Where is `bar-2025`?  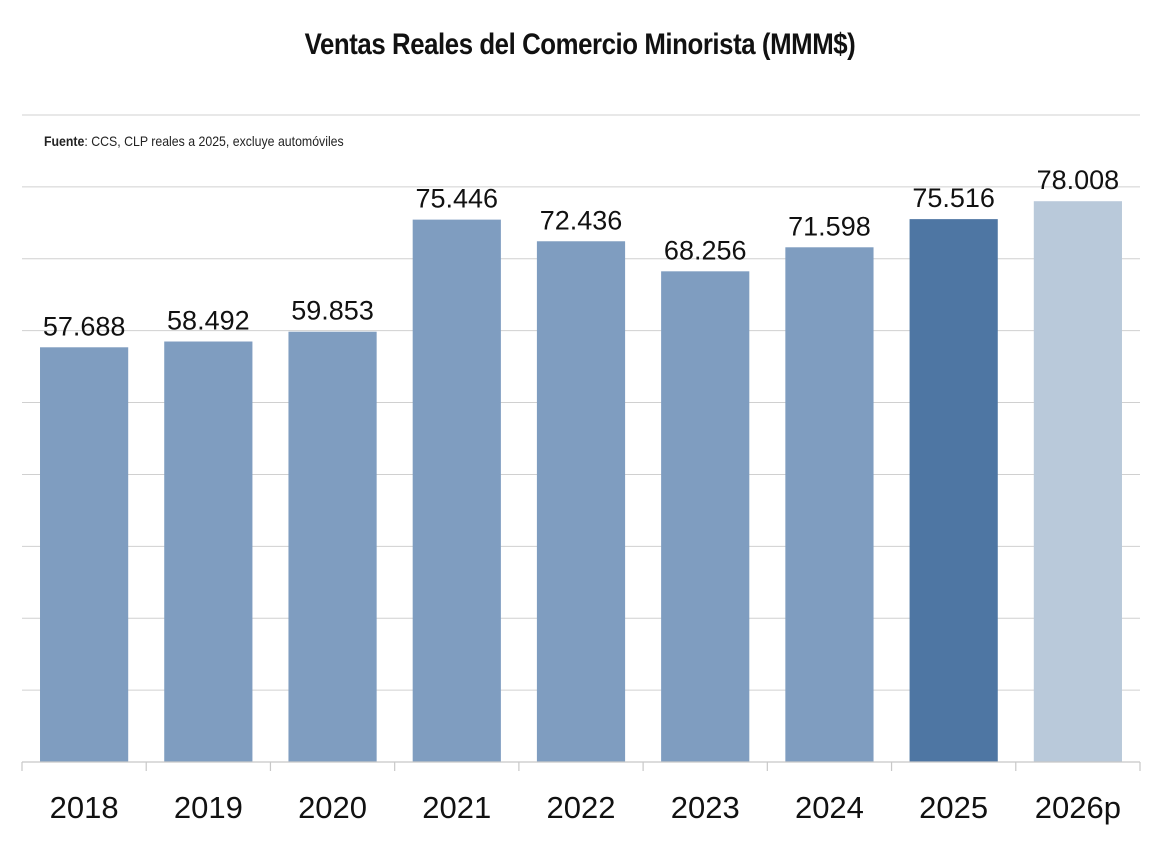 bar-2025 is located at coordinates (953, 490).